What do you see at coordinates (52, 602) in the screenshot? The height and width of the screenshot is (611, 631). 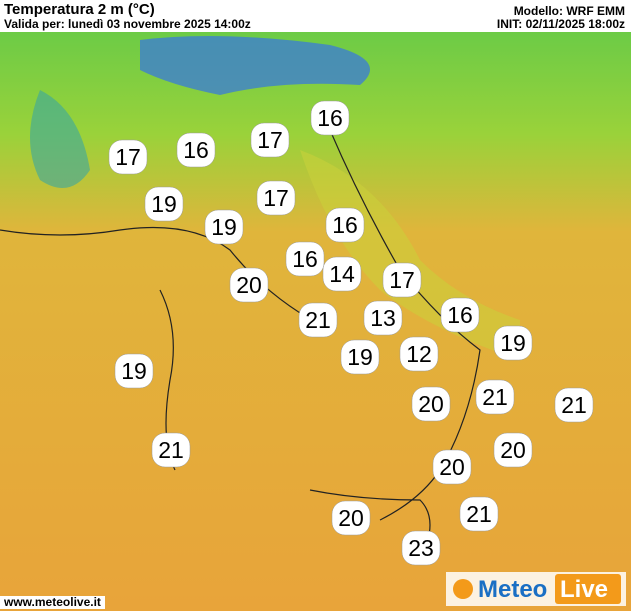 I see `site: www.meteolive.it` at bounding box center [52, 602].